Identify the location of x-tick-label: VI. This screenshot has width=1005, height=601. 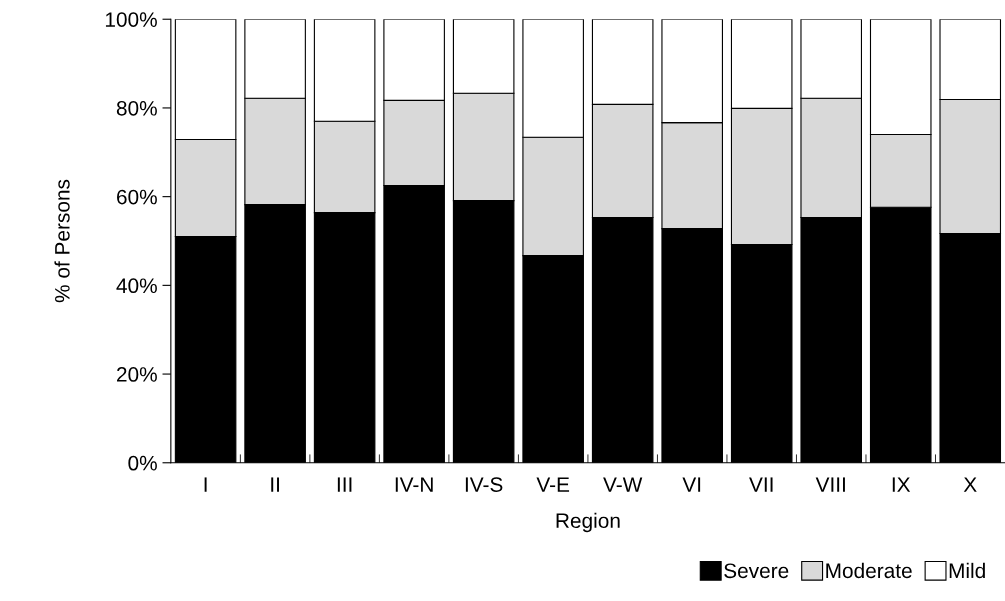
(691, 484).